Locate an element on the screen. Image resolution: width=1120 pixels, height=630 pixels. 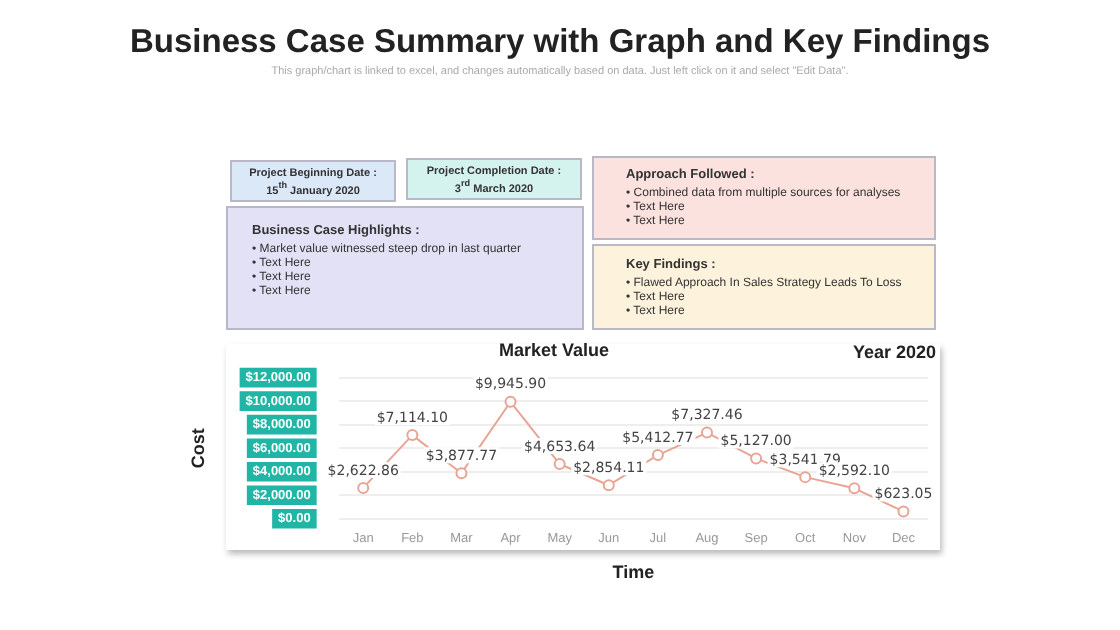
text: Business Case Summary with Graph and Key Findings is located at coordinates (560, 43).